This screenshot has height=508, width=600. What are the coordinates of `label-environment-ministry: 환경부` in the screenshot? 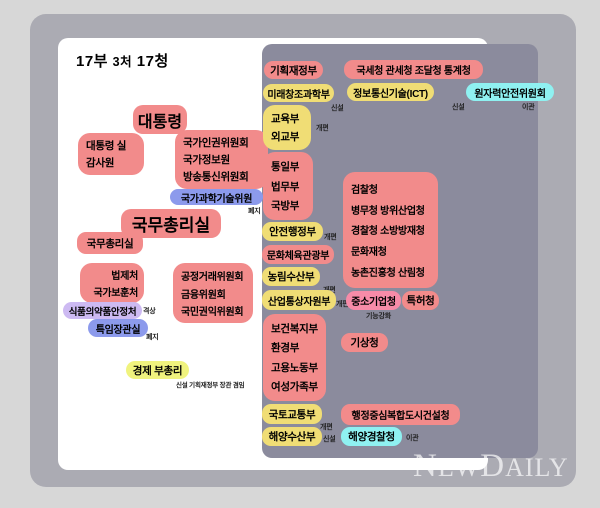 It's located at (285, 348).